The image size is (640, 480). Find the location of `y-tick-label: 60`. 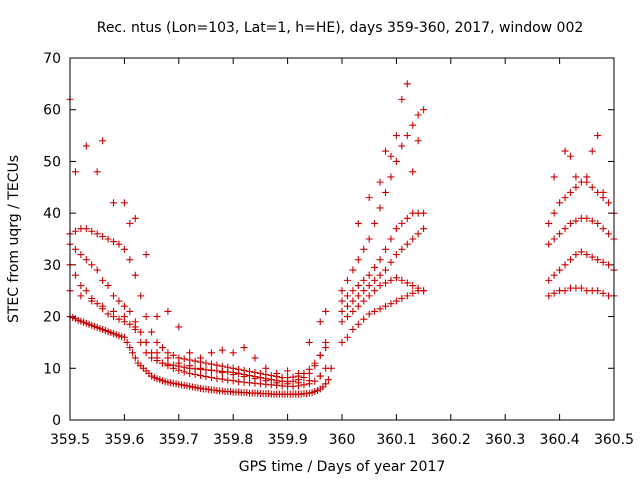

y-tick-label: 60 is located at coordinates (52, 111).